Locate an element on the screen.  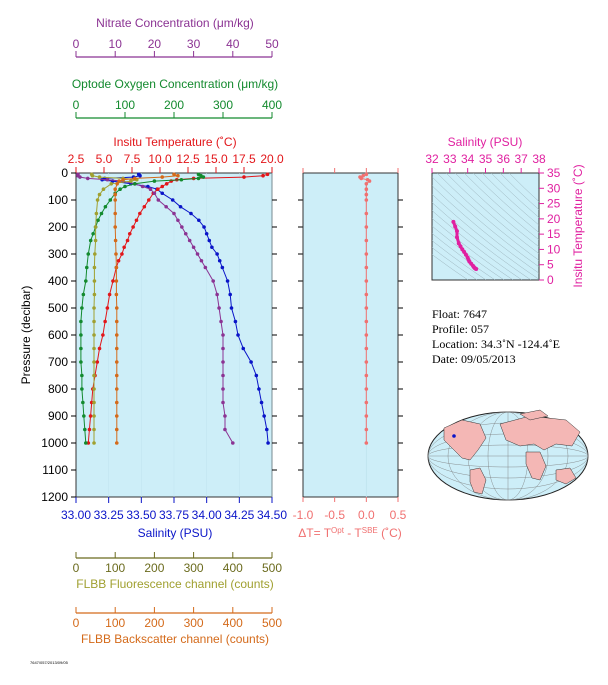
pressure-tick-label: 100 is located at coordinates (58, 200).